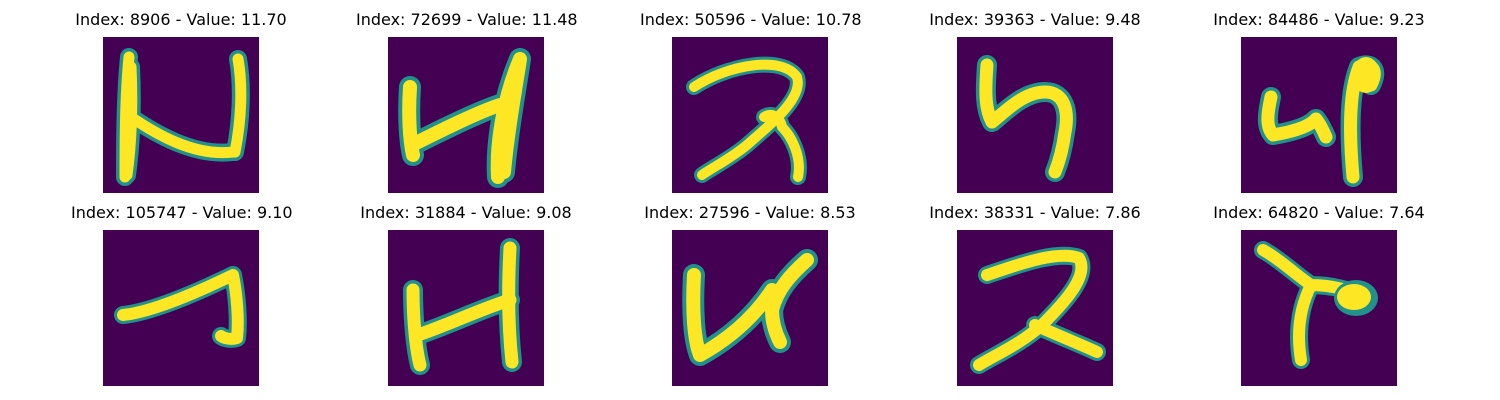 The width and height of the screenshot is (1500, 400). I want to click on panel-title: Index: 38331 - Value: 7.86, so click(1035, 212).